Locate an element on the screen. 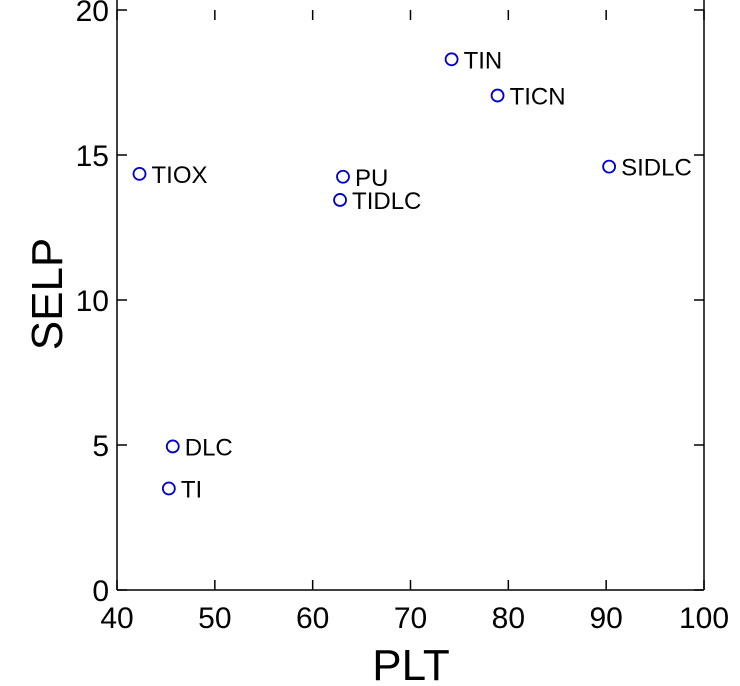  y-tick-label: 10 is located at coordinates (92, 301).